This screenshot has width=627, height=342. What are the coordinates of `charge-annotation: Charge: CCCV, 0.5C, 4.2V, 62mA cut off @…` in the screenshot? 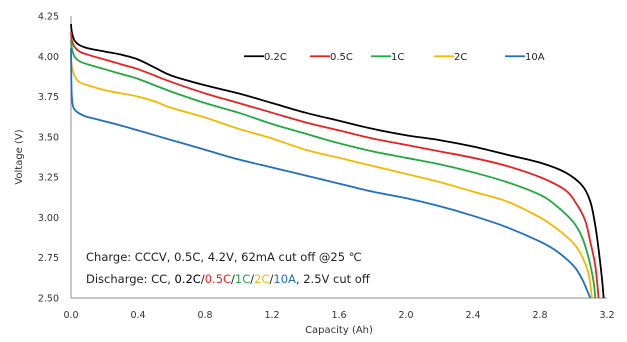 It's located at (224, 257).